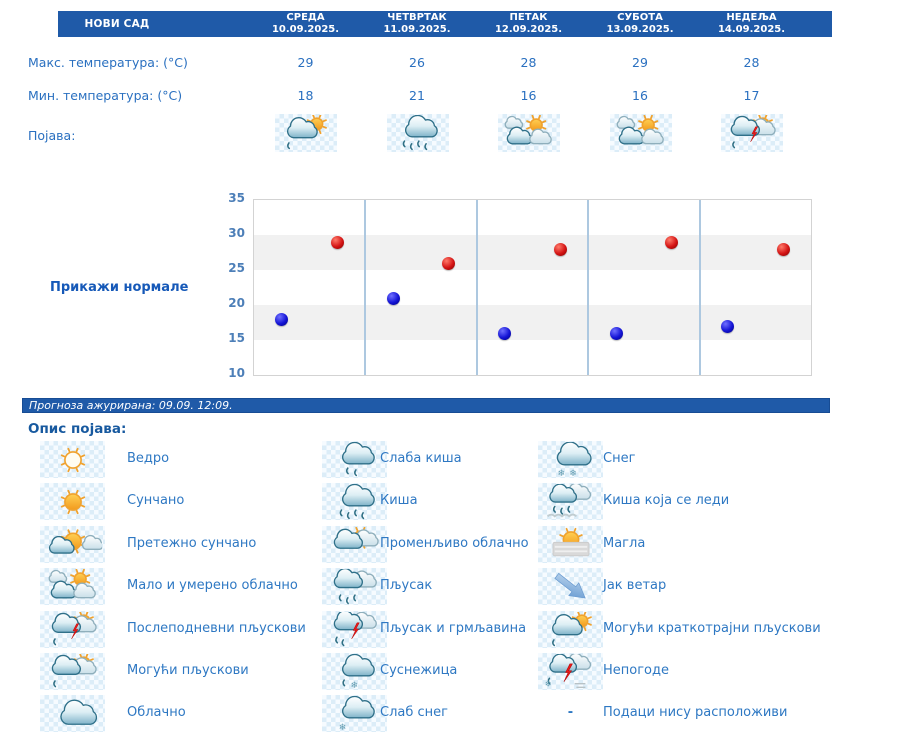 This screenshot has height=749, width=900. What do you see at coordinates (355, 628) in the screenshot?
I see `pljusak-i-grmljavina-icon-glyph` at bounding box center [355, 628].